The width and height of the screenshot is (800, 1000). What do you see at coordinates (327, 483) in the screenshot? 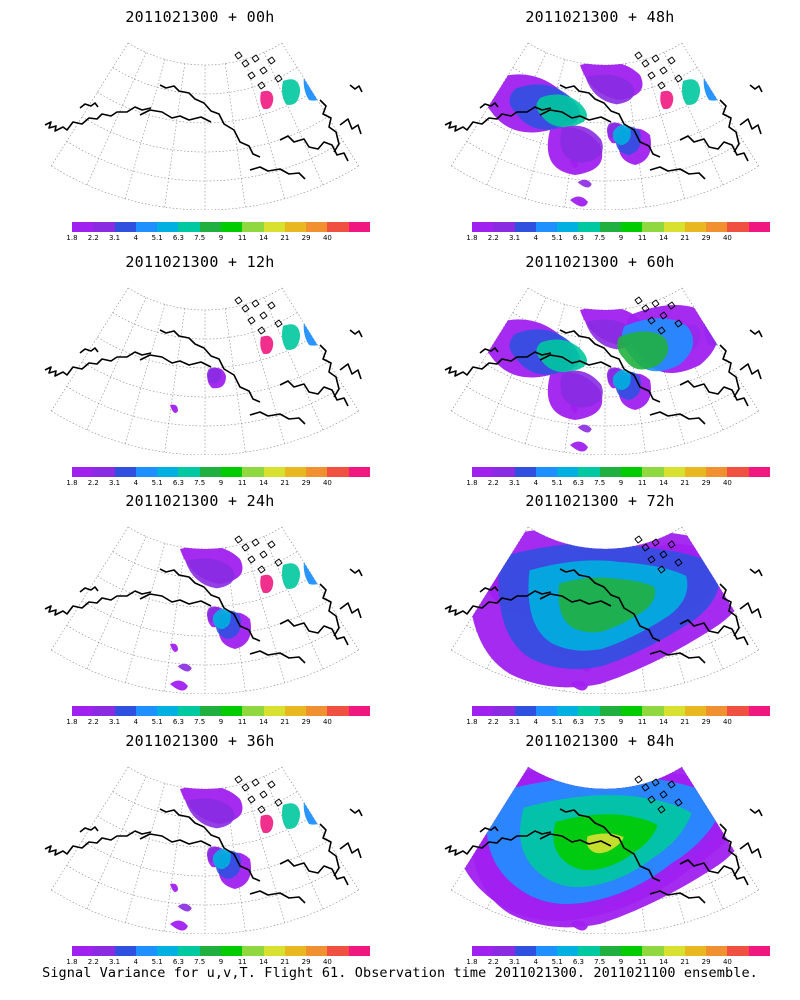
I see `colorbar-tick-label: 40` at bounding box center [327, 483].